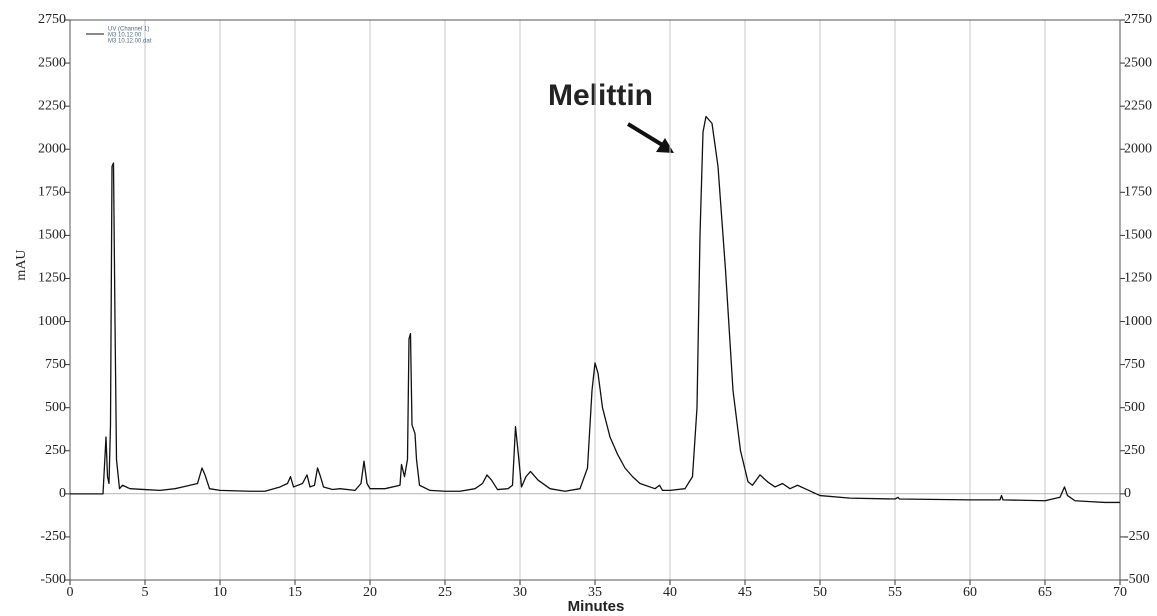 This screenshot has height=616, width=1157. Describe the element at coordinates (595, 592) in the screenshot. I see `x-tick-label: 35` at that location.